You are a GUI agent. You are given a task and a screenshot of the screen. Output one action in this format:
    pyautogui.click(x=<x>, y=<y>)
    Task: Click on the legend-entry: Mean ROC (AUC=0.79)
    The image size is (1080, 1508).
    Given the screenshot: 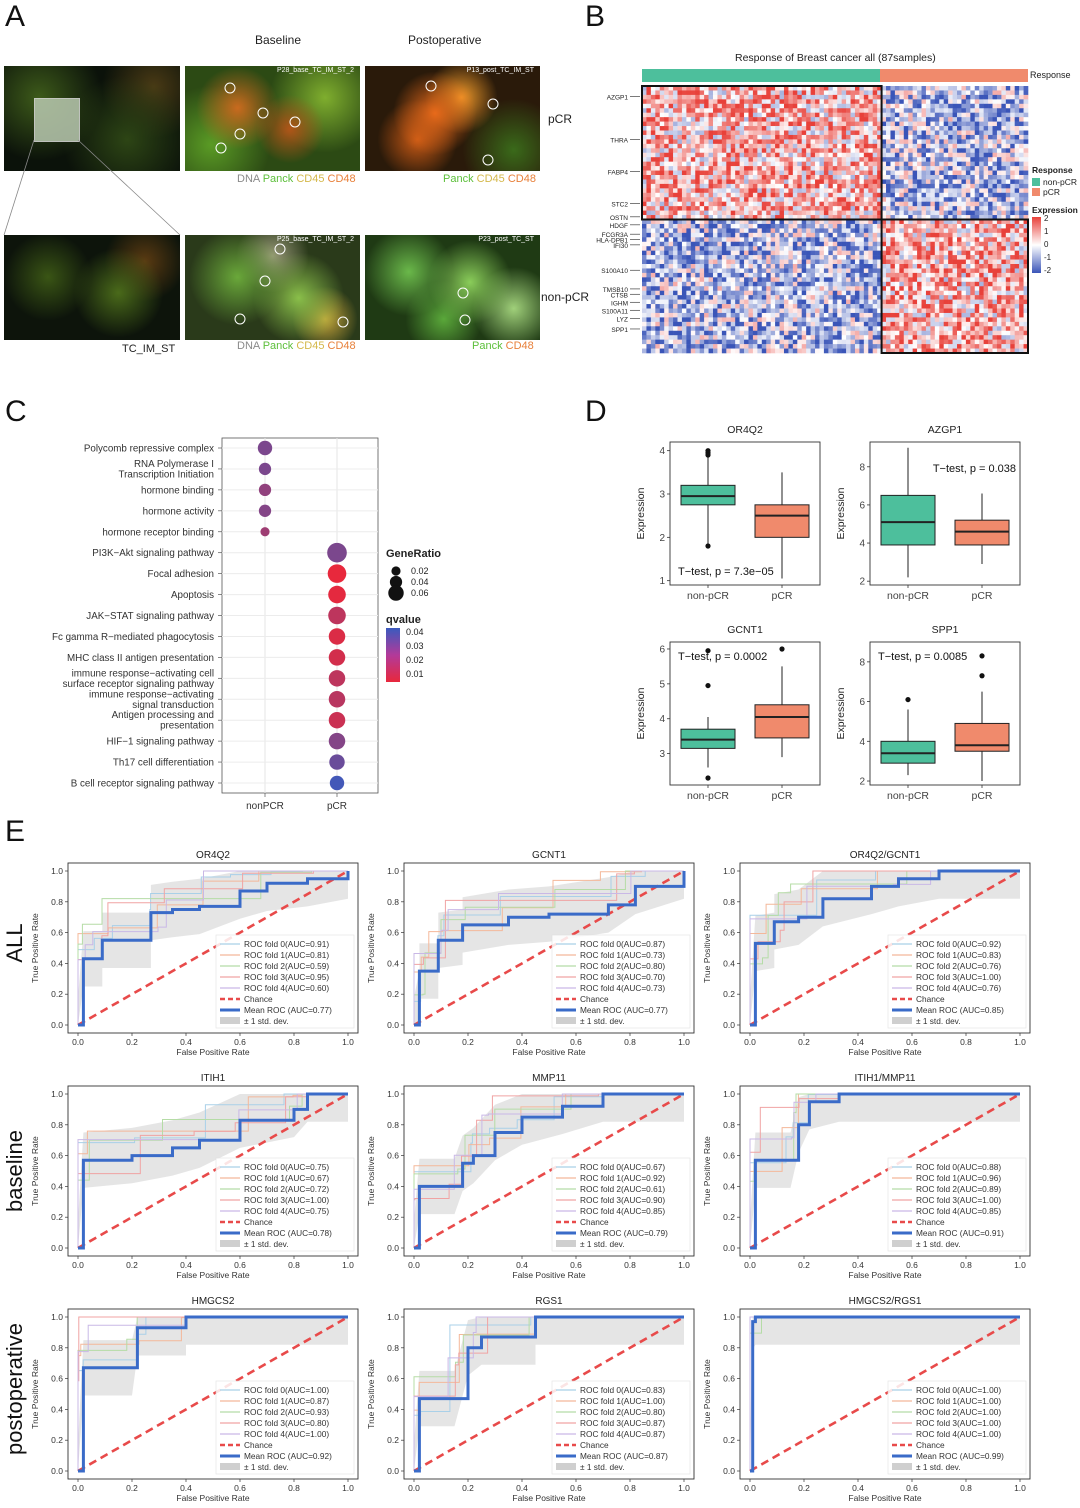 What is the action you would take?
    pyautogui.click(x=624, y=1233)
    